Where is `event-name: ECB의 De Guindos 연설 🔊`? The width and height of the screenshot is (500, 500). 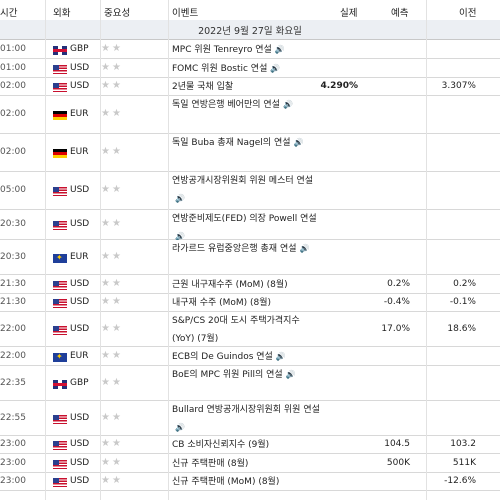 event-name: ECB의 De Guindos 연설 🔊 is located at coordinates (247, 357).